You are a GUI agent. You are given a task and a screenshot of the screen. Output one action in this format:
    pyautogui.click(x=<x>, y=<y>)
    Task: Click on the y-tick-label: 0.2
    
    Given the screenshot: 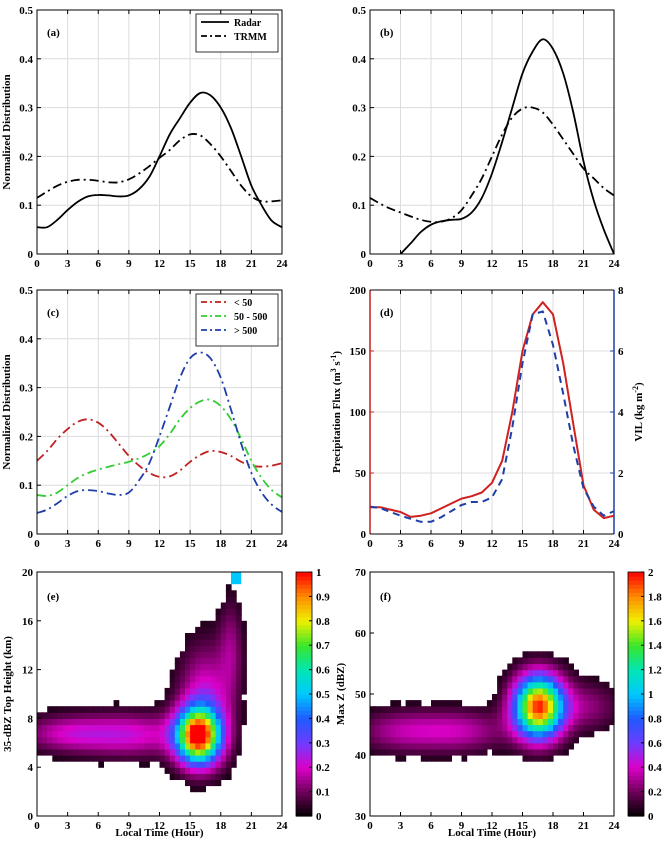 What is the action you would take?
    pyautogui.click(x=26, y=157)
    